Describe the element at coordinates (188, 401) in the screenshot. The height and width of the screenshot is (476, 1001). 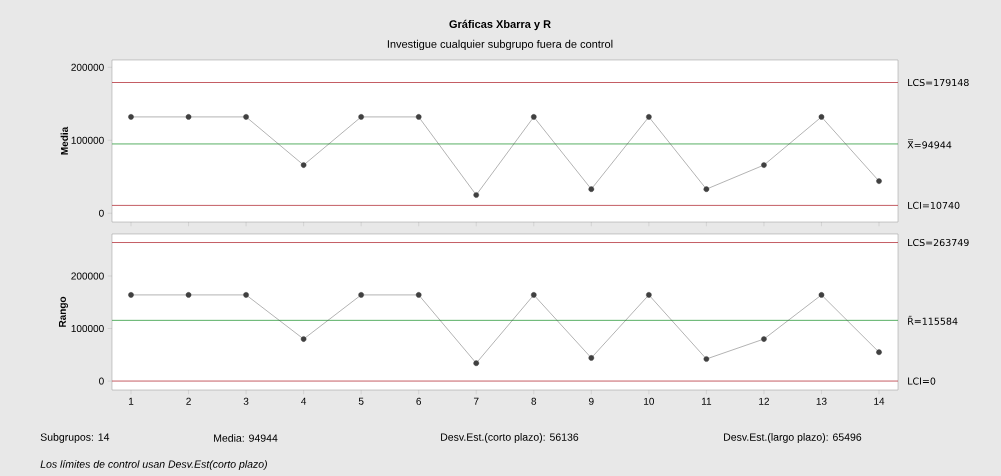
I see `x-tick-label: 2` at that location.